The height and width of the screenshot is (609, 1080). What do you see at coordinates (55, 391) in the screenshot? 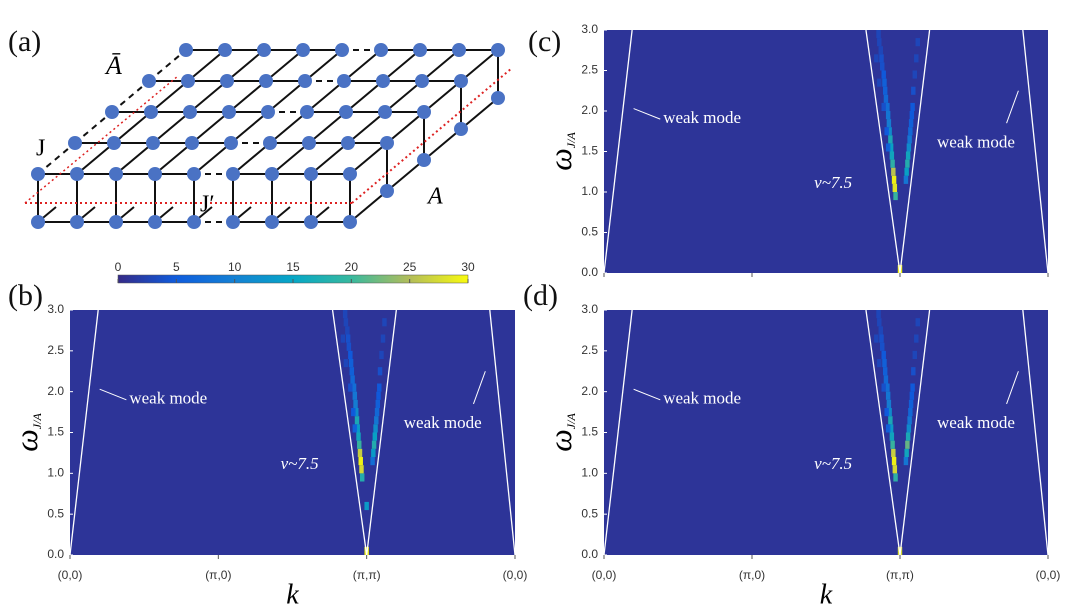
I see `y-tick-label: 2.0` at bounding box center [55, 391].